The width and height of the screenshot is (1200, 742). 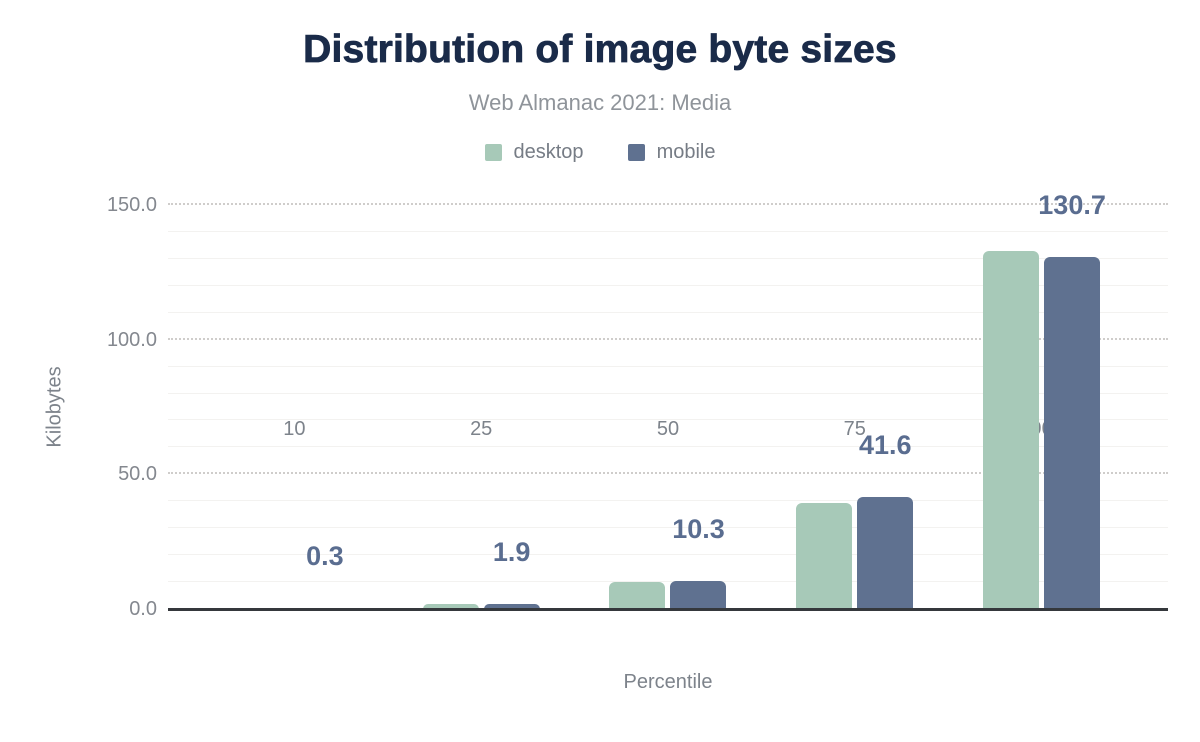 I want to click on bar-group-75: 41.6, so click(x=854, y=407).